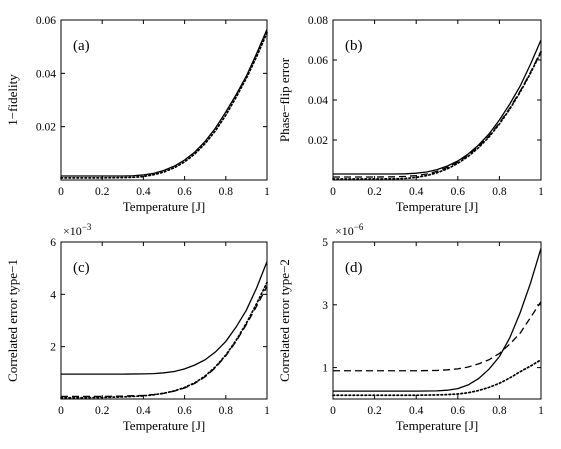  What do you see at coordinates (81, 268) in the screenshot?
I see `panel-label: (c)` at bounding box center [81, 268].